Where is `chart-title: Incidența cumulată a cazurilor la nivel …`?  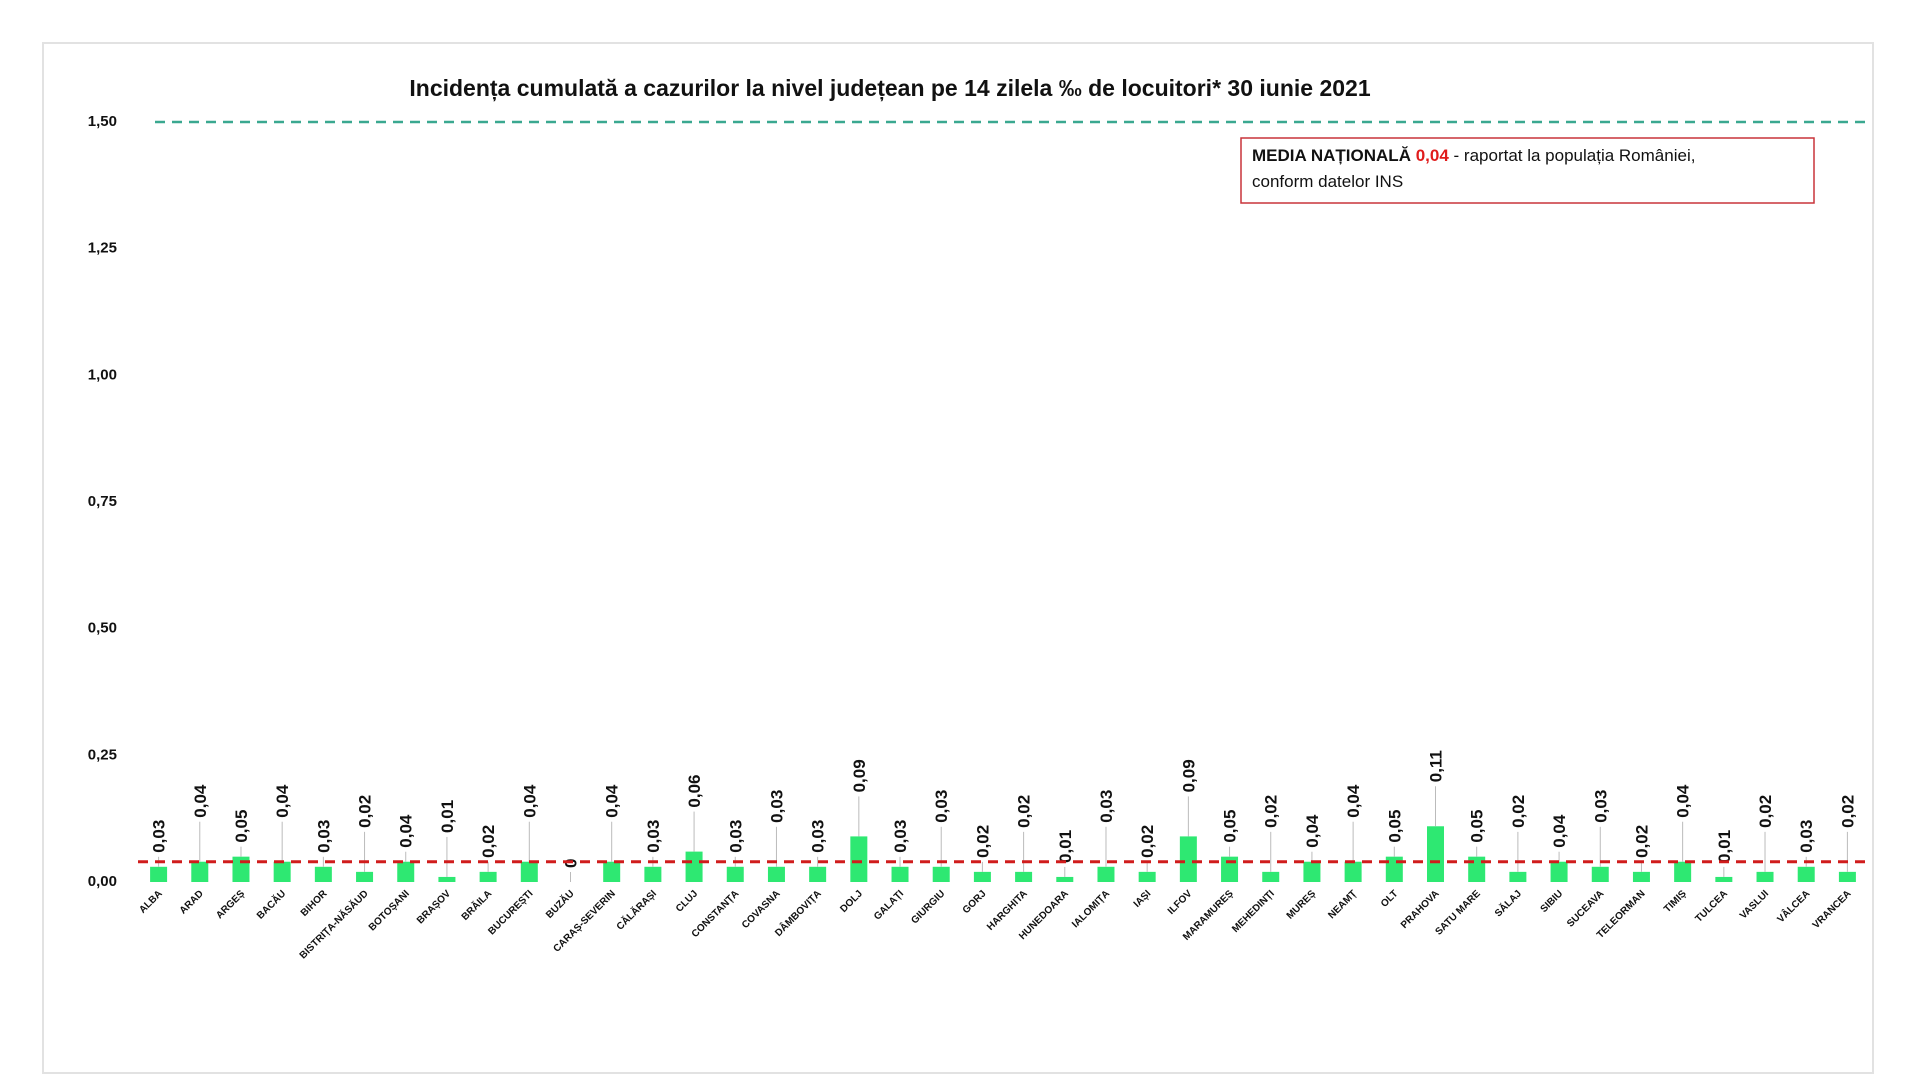 chart-title: Incidența cumulată a cazurilor la nivel … is located at coordinates (889, 88).